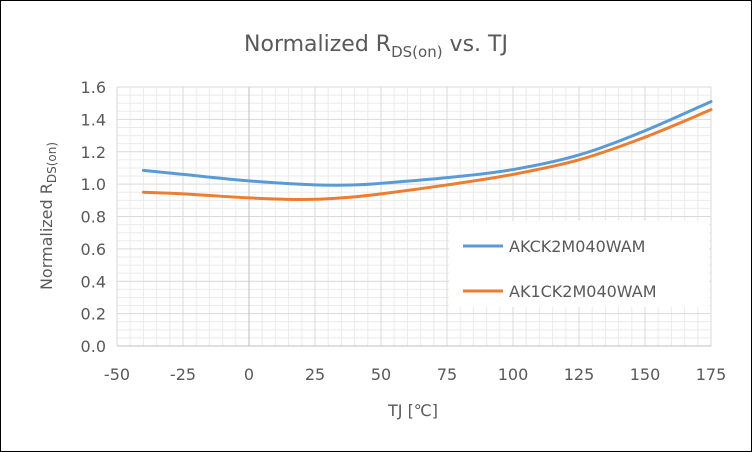 The image size is (752, 452). What do you see at coordinates (93, 281) in the screenshot?
I see `y-tick-label: 0.4` at bounding box center [93, 281].